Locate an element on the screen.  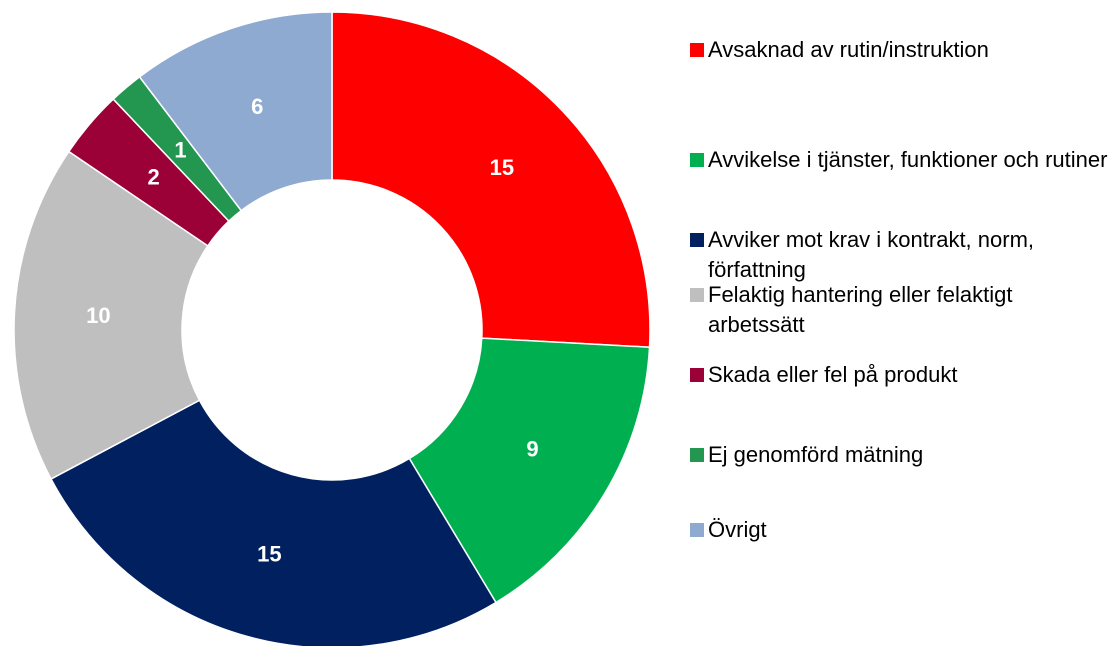
data-label: 1 is located at coordinates (180, 149).